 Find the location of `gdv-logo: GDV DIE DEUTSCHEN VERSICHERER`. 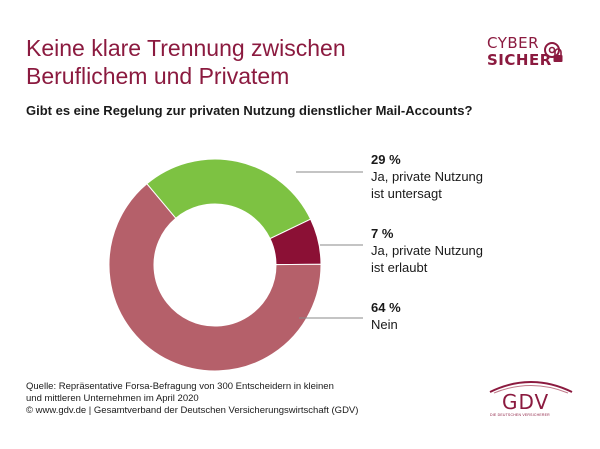

gdv-logo: GDV DIE DEUTSCHEN VERSICHERER is located at coordinates (531, 398).